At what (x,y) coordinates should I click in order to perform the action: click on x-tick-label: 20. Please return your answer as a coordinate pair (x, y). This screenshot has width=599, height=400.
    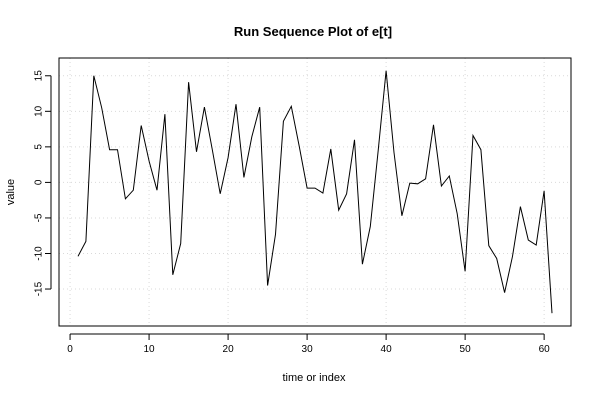
    Looking at the image, I should click on (229, 349).